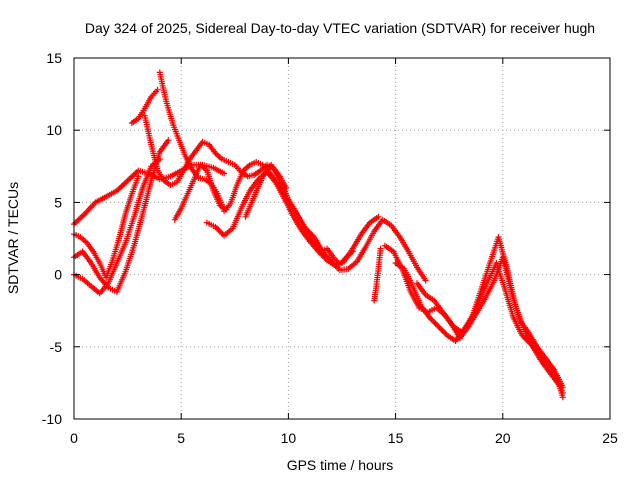  I want to click on y-axis-label: SDTVAR / TECUs, so click(13, 238).